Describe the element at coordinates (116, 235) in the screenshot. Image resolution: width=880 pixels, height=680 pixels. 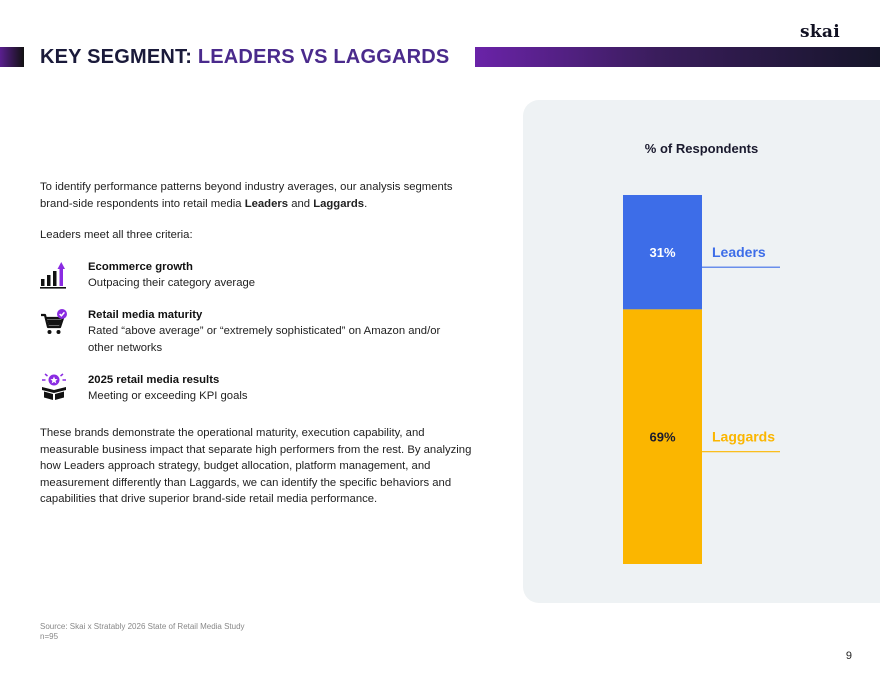
I see `criteria-label: Leaders meet all three criteria:` at that location.